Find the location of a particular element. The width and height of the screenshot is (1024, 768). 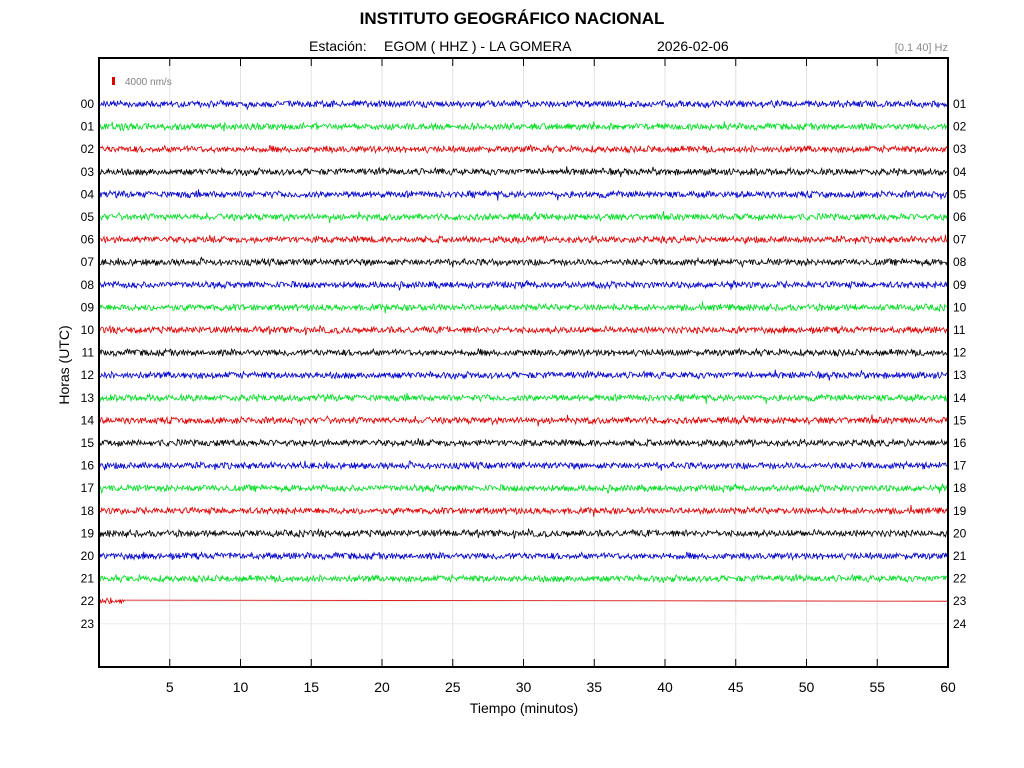

y-hour-label-right: 24 is located at coordinates (960, 624).